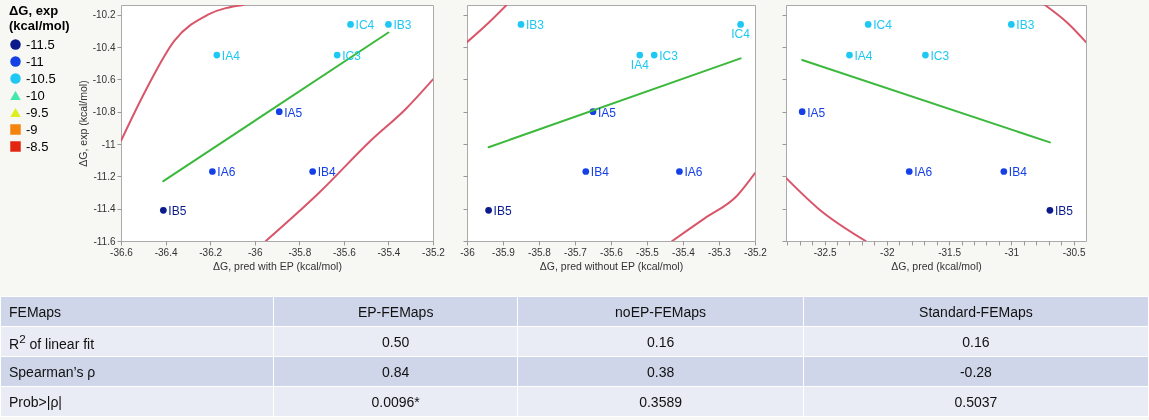 Image resolution: width=1149 pixels, height=420 pixels. I want to click on category-label: EP-FEMaps, so click(395, 311).